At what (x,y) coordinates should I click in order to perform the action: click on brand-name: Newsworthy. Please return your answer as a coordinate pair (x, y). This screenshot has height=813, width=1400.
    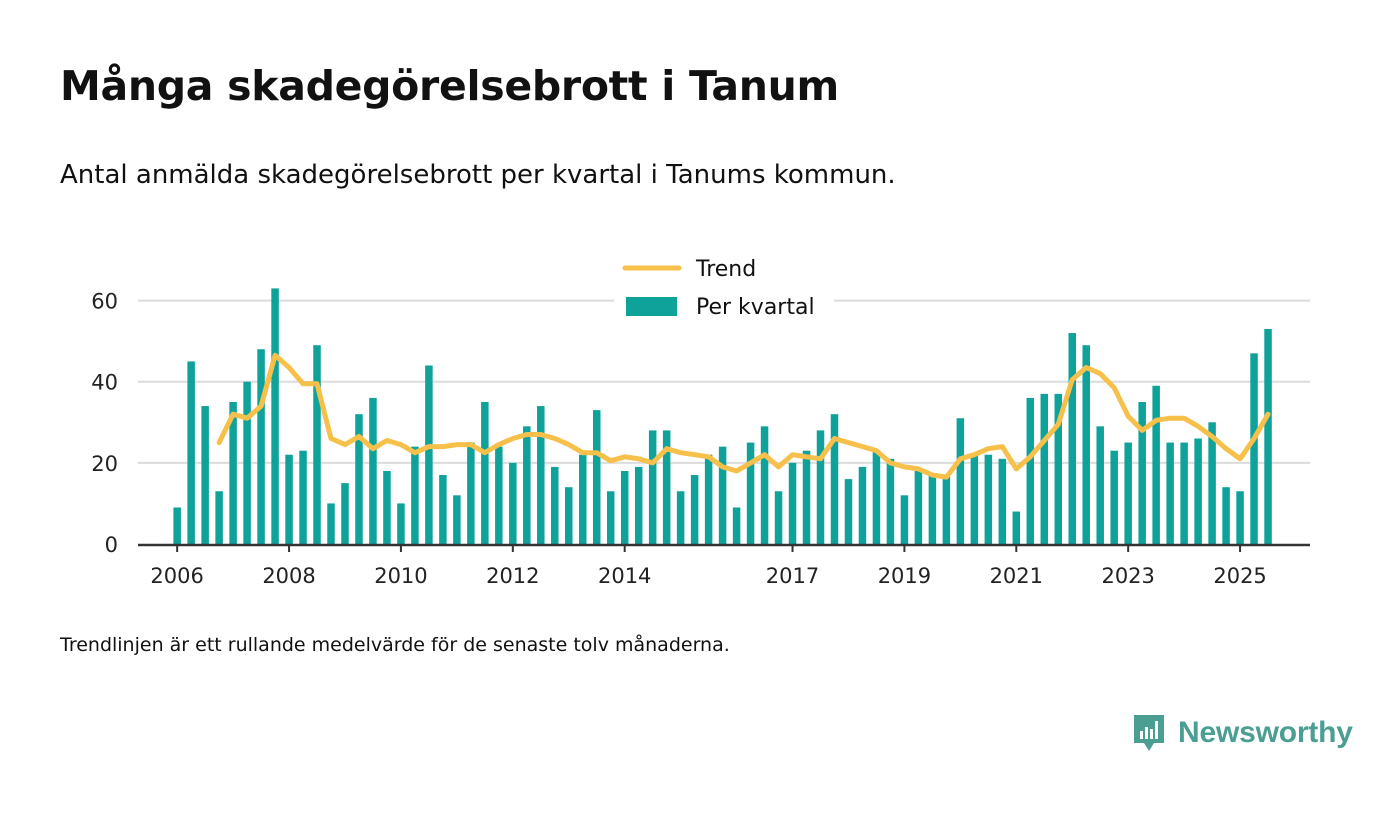
    Looking at the image, I should click on (1265, 732).